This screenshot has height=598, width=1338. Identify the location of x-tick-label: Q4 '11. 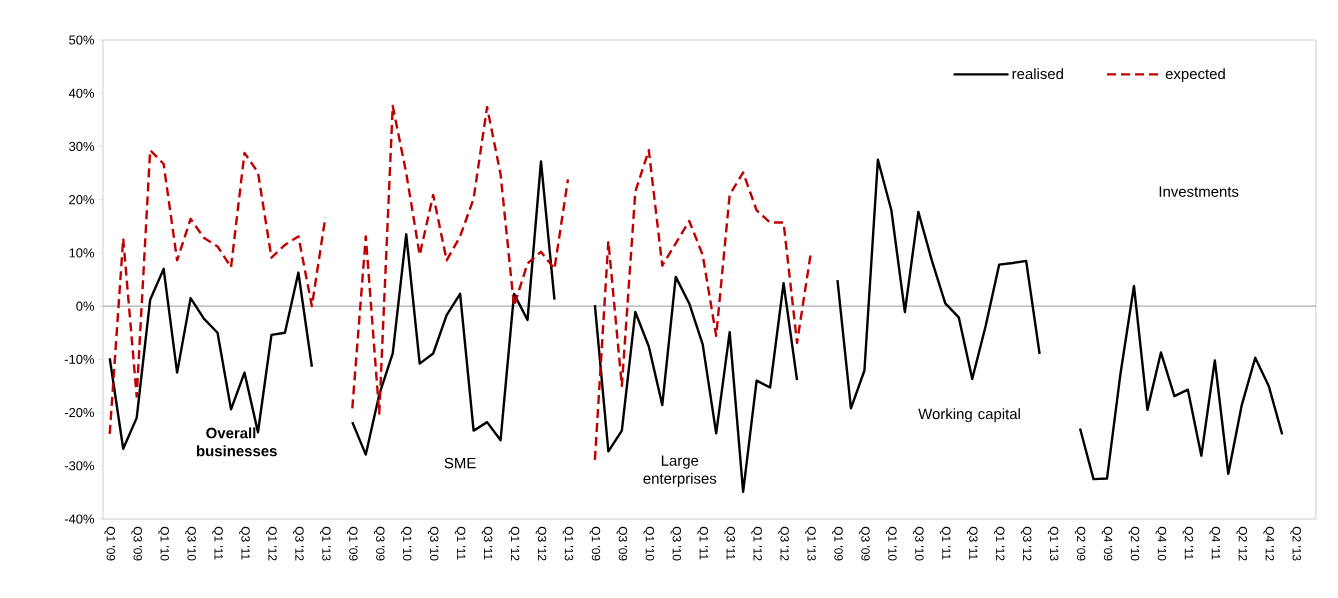
(1215, 543).